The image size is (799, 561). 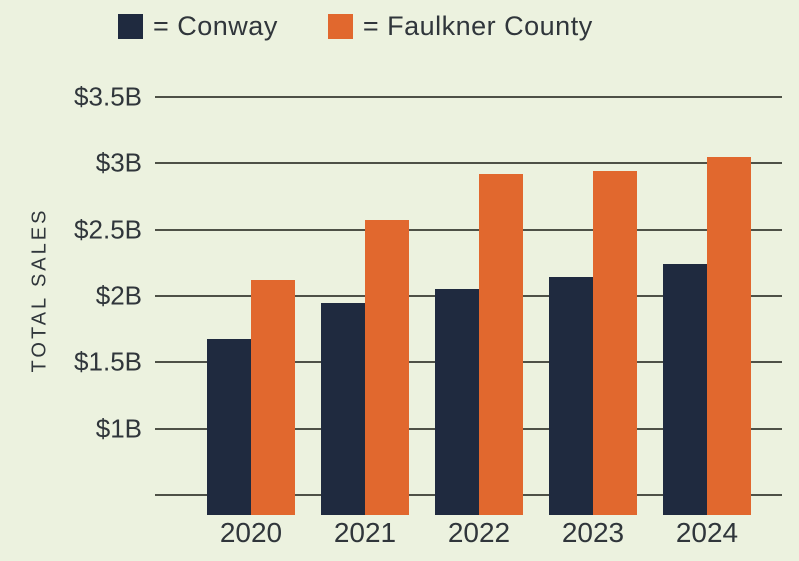 What do you see at coordinates (251, 532) in the screenshot?
I see `x-axis-label-2020: 2020` at bounding box center [251, 532].